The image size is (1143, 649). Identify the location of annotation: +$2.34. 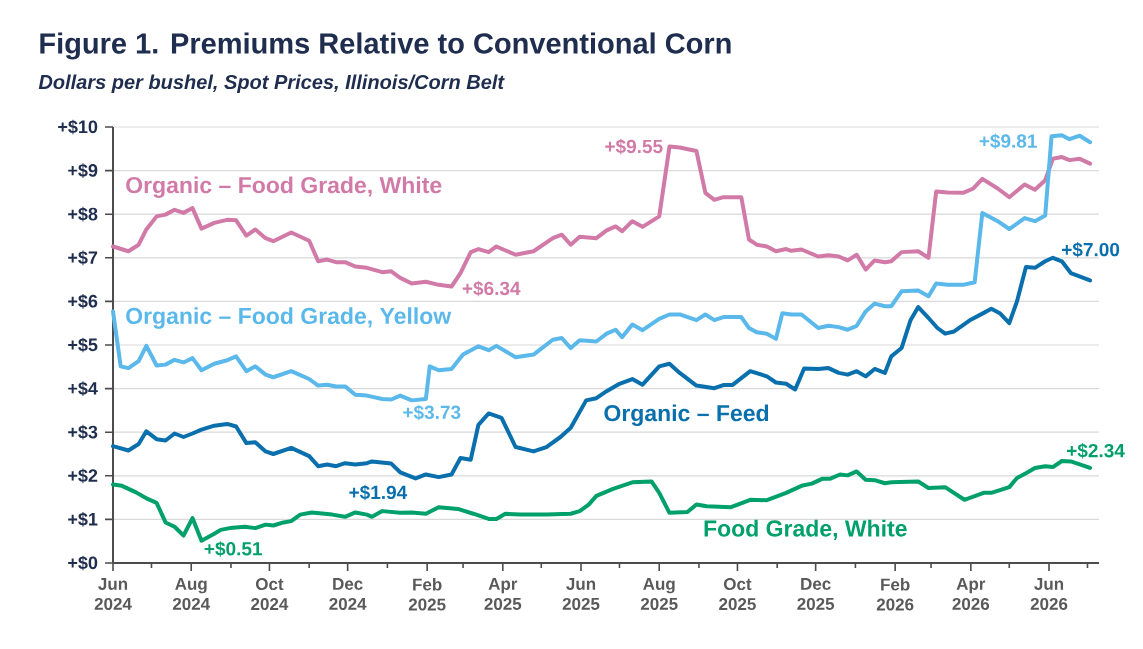
(1096, 451).